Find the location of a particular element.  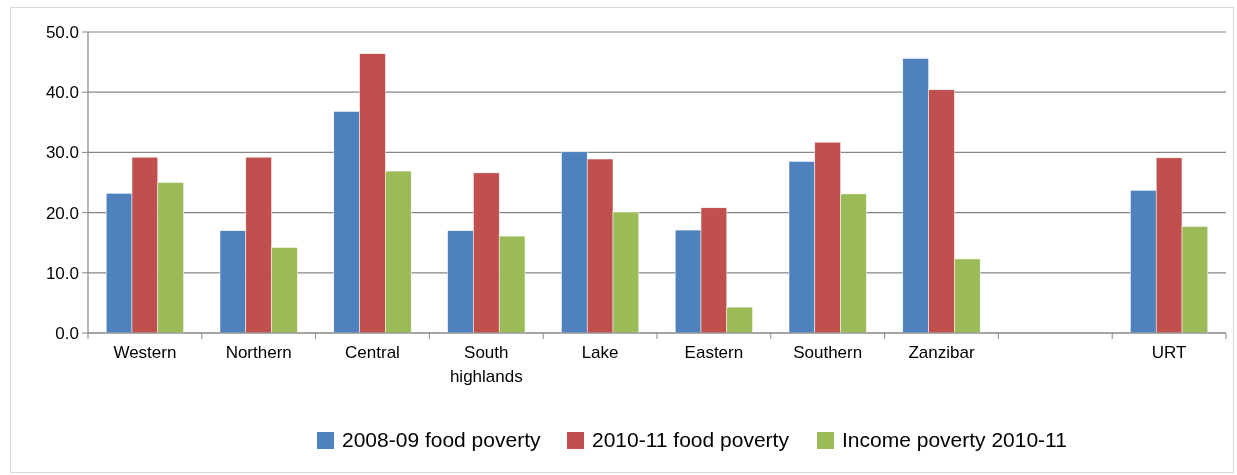

y-tick-label: 0.0 is located at coordinates (67, 333).